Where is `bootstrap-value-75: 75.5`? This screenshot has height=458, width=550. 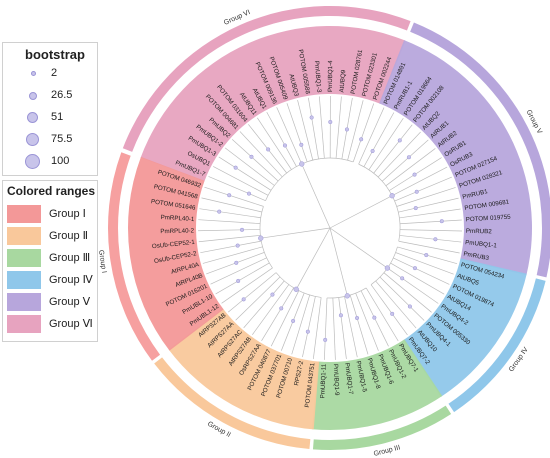
bootstrap-value-75: 75.5 is located at coordinates (62, 139).